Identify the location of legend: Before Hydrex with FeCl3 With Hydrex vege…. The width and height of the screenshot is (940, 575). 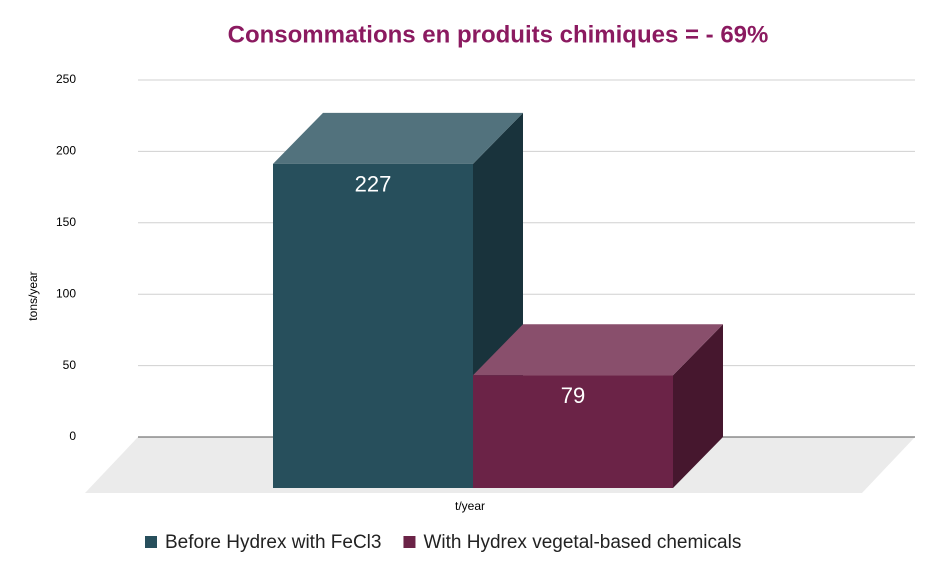
(443, 542).